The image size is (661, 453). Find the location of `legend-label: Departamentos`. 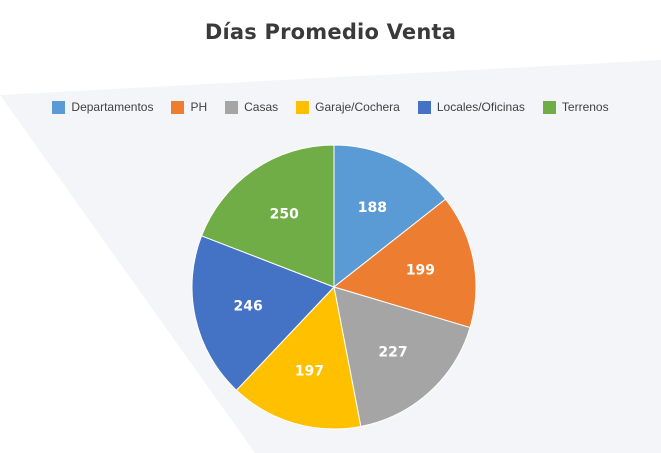

legend-label: Departamentos is located at coordinates (112, 107).